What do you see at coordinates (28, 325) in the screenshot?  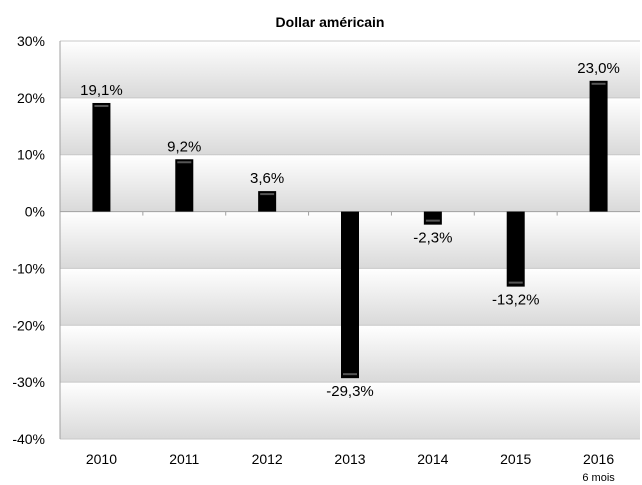 I see `y-tick-label: -20%` at bounding box center [28, 325].